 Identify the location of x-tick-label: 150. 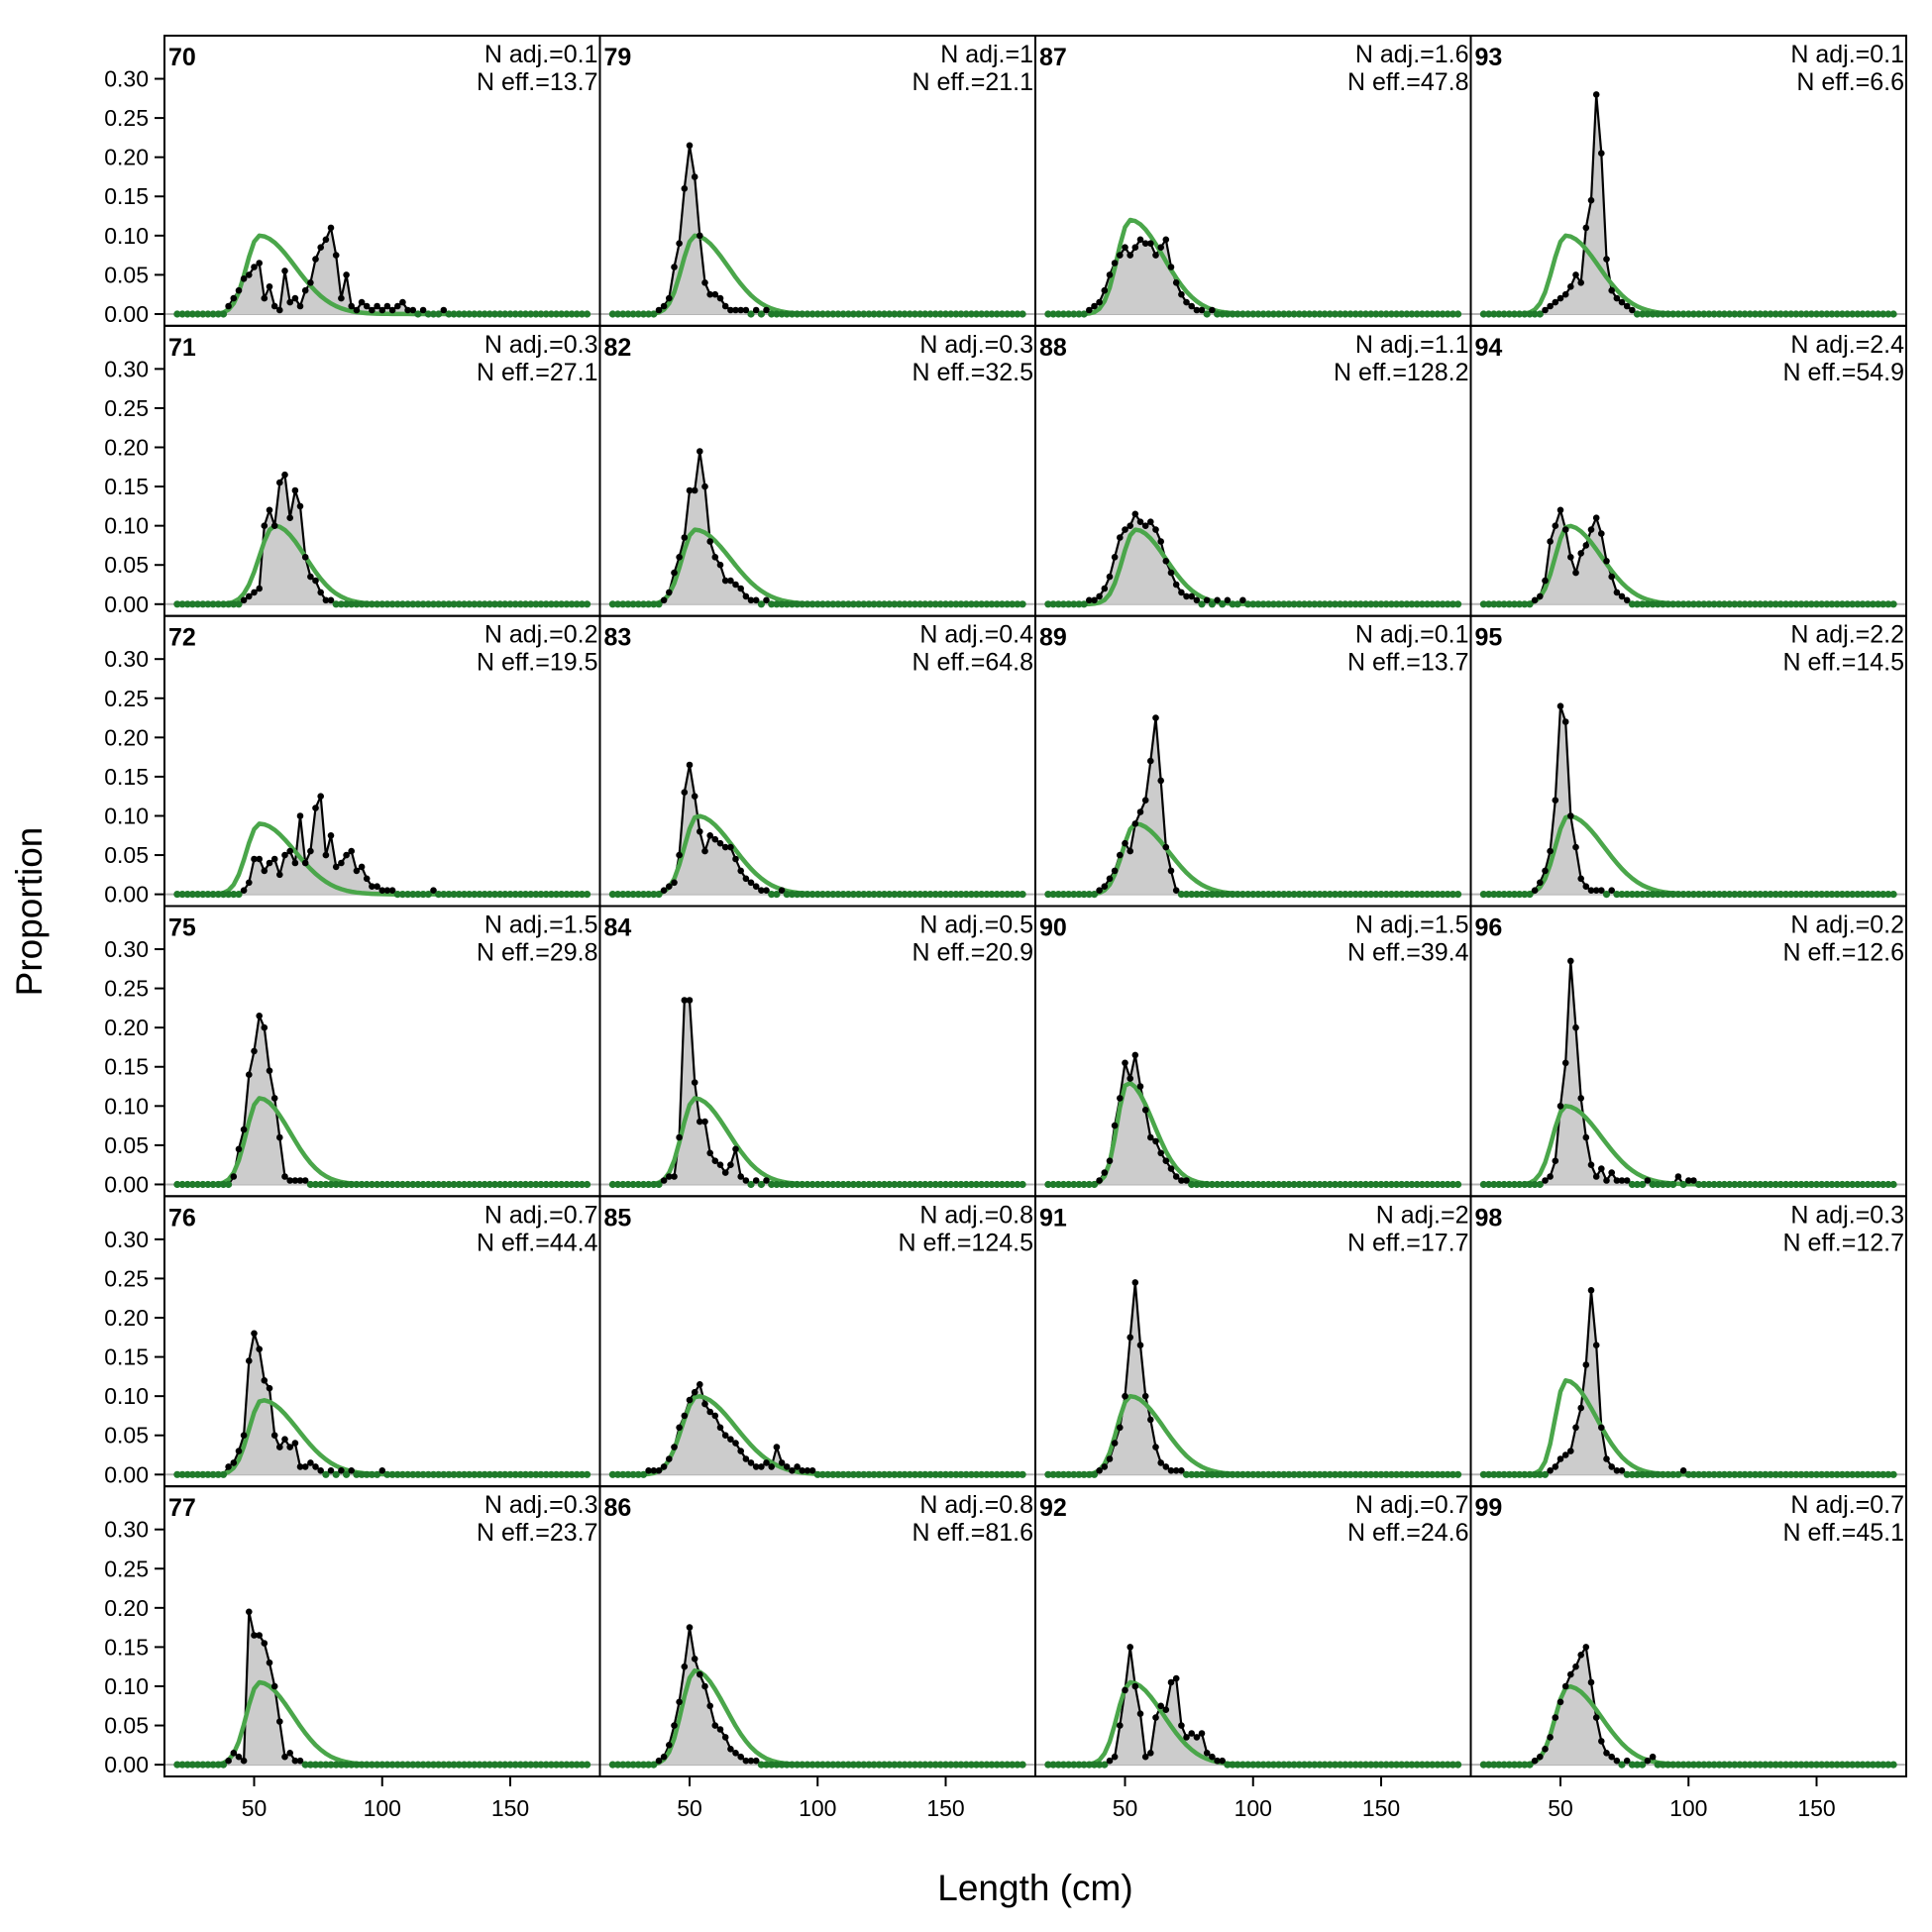
(1381, 1808).